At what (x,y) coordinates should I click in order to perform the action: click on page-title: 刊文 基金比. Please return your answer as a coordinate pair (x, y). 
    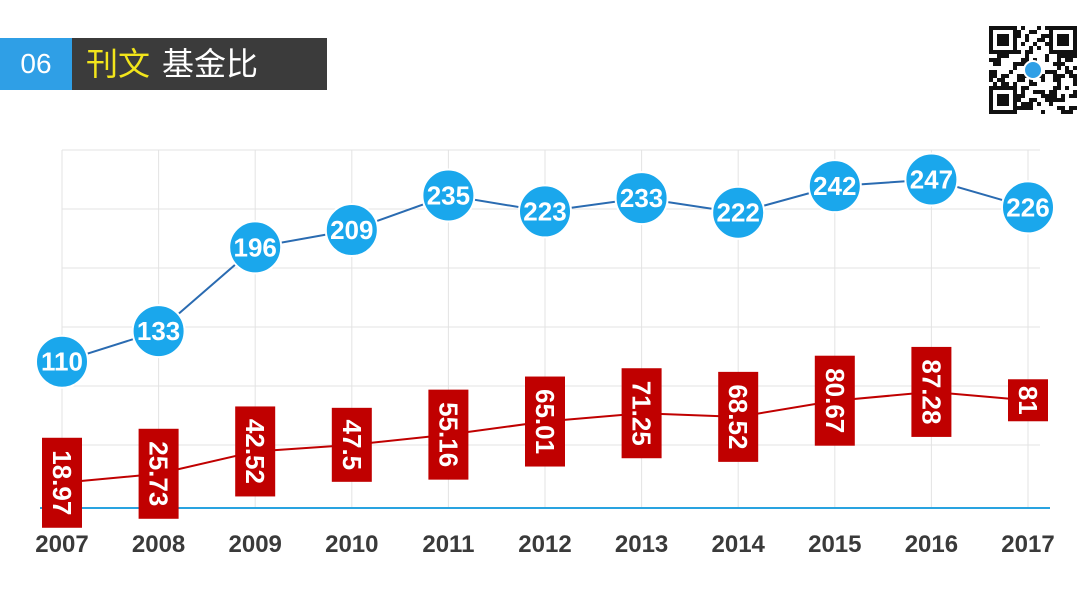
    Looking at the image, I should click on (199, 64).